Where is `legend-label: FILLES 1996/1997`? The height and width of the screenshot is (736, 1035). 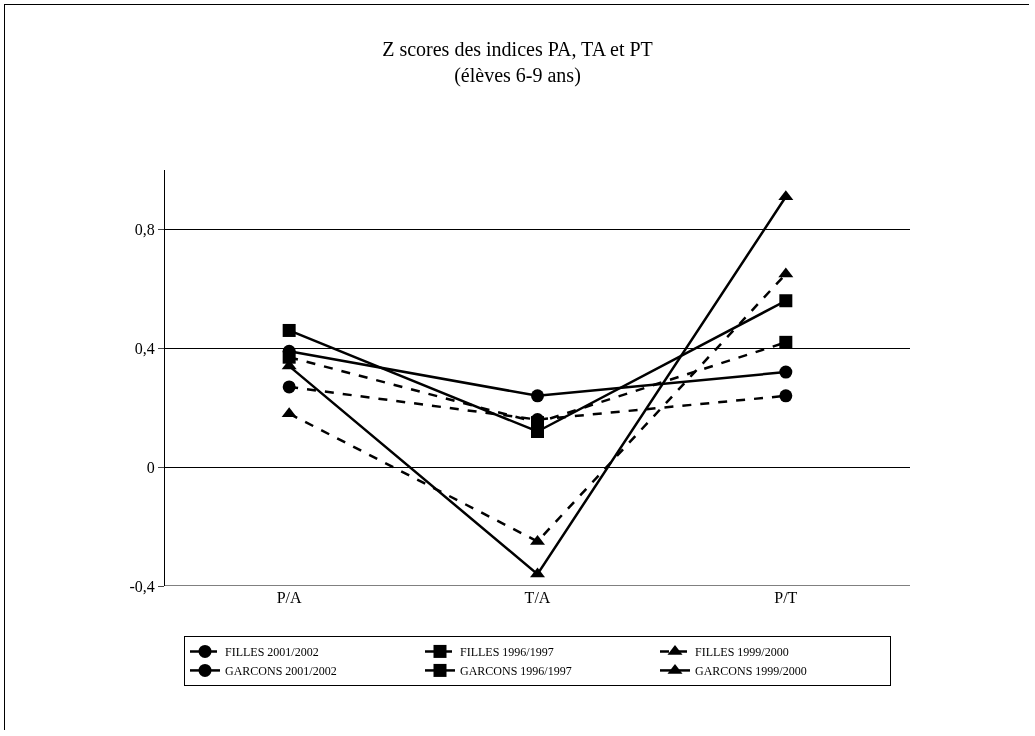
legend-label: FILLES 1996/1997 is located at coordinates (507, 652).